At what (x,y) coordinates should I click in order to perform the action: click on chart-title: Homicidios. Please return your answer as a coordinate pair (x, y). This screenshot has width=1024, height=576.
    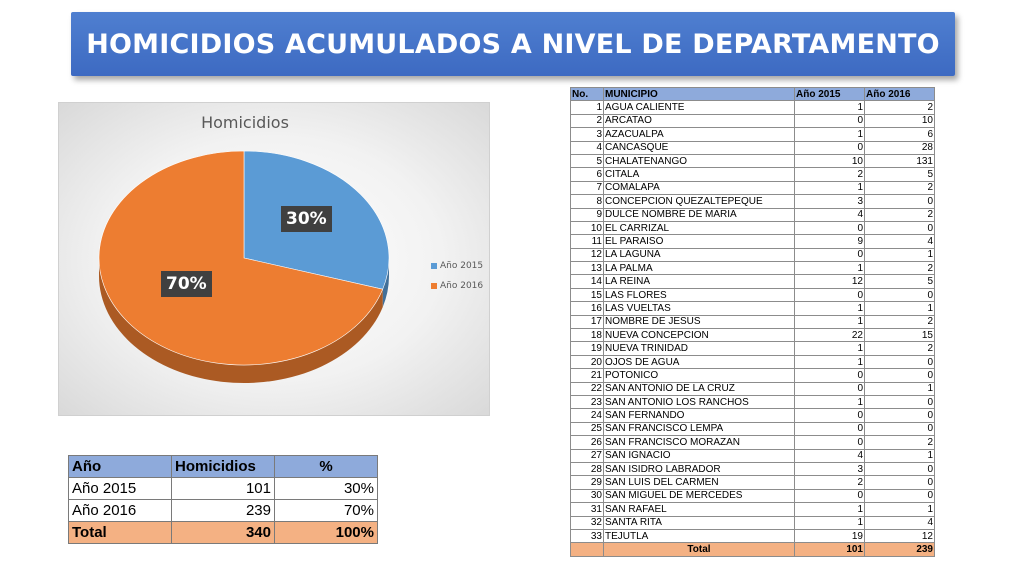
    Looking at the image, I should click on (245, 122).